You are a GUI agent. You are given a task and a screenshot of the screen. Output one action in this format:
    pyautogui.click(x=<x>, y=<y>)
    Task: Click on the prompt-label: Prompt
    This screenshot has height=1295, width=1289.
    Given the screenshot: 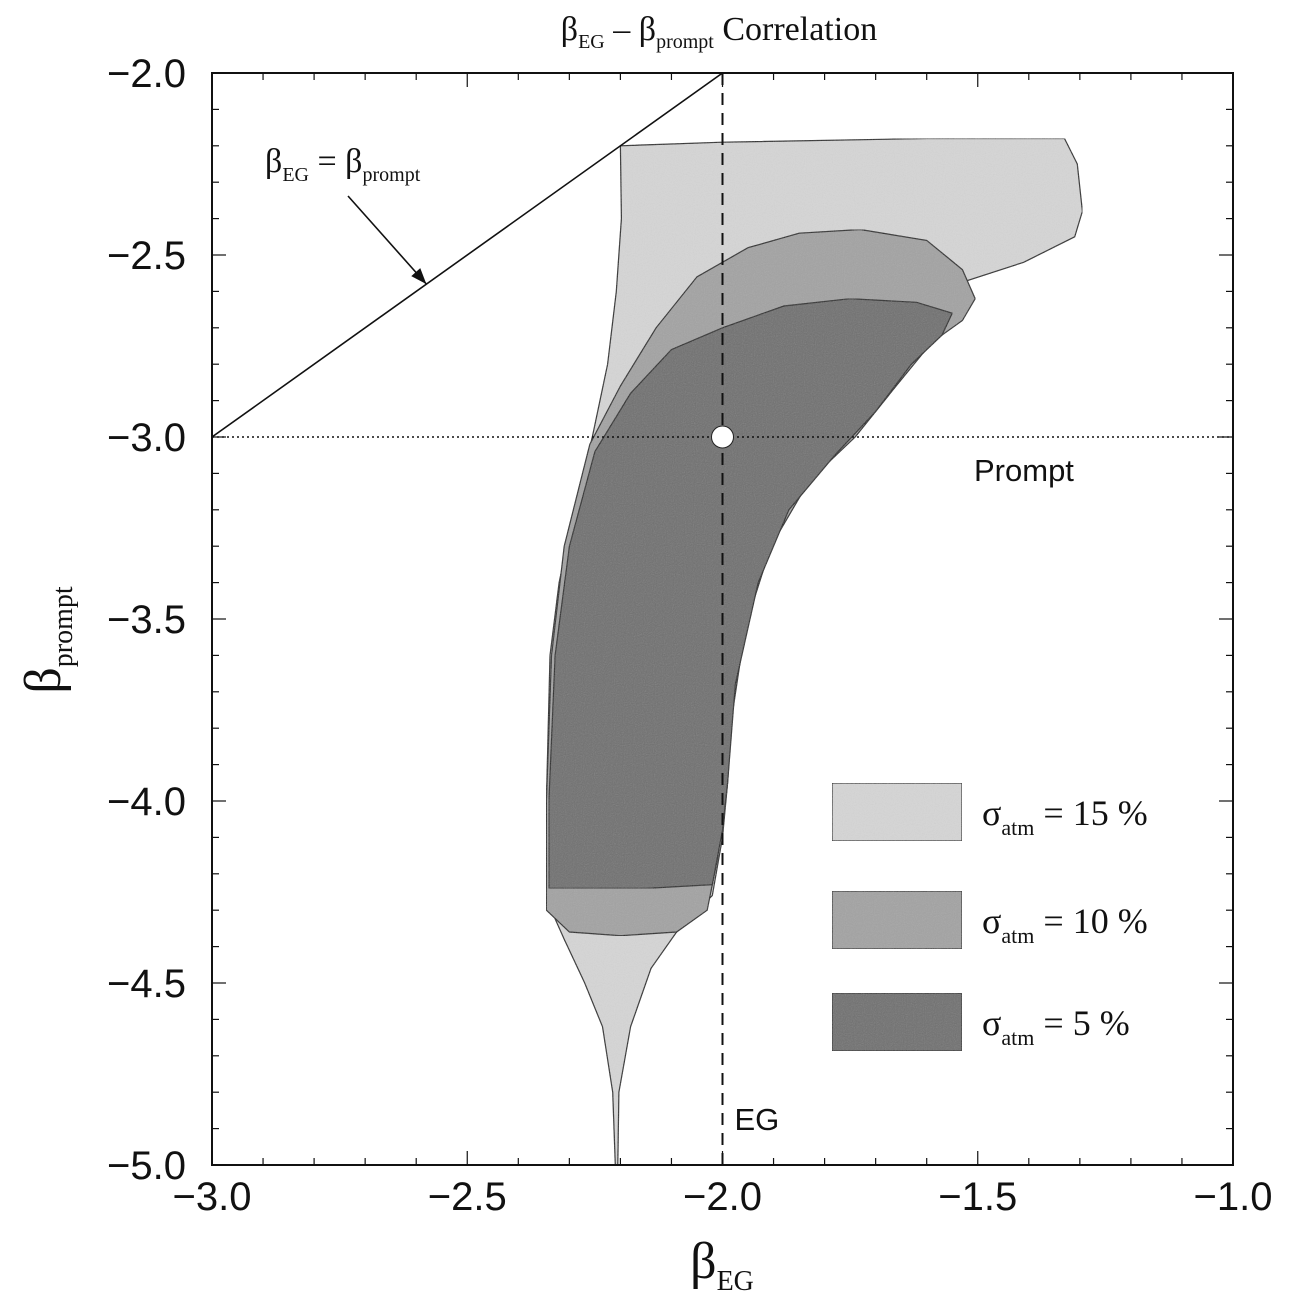 What is the action you would take?
    pyautogui.click(x=1024, y=470)
    